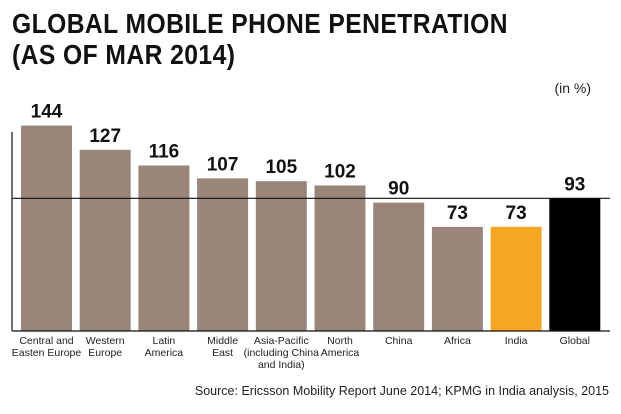 This screenshot has height=414, width=621. Describe the element at coordinates (281, 365) in the screenshot. I see `category-label-4-2: and India)` at that location.